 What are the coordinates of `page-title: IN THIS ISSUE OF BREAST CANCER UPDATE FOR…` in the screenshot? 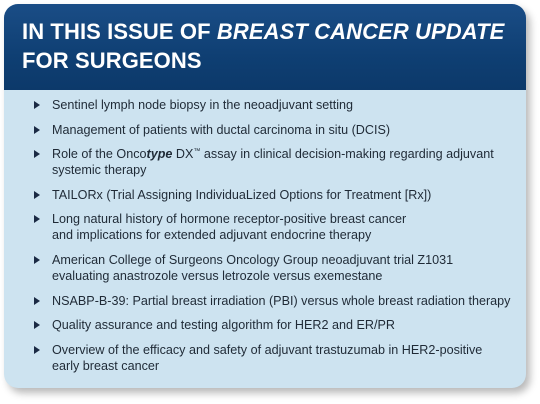 It's located at (267, 46).